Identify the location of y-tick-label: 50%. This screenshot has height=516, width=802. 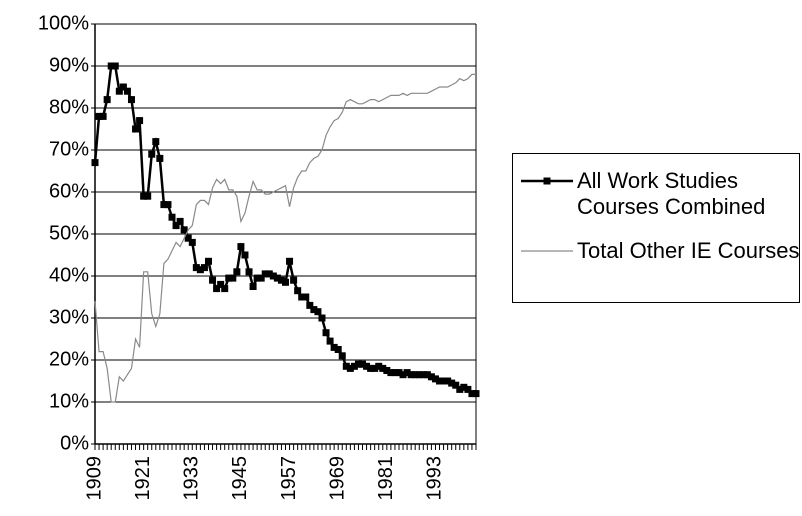
(69, 233).